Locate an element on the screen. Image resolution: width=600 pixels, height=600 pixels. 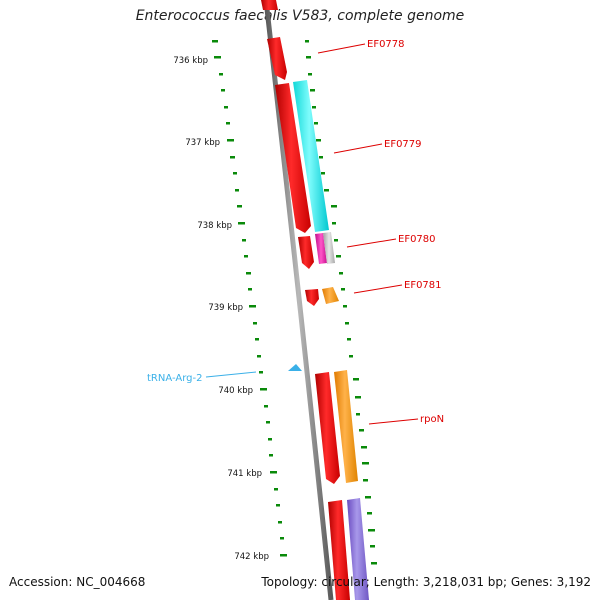
gene-label: EF0781 is located at coordinates (423, 285).